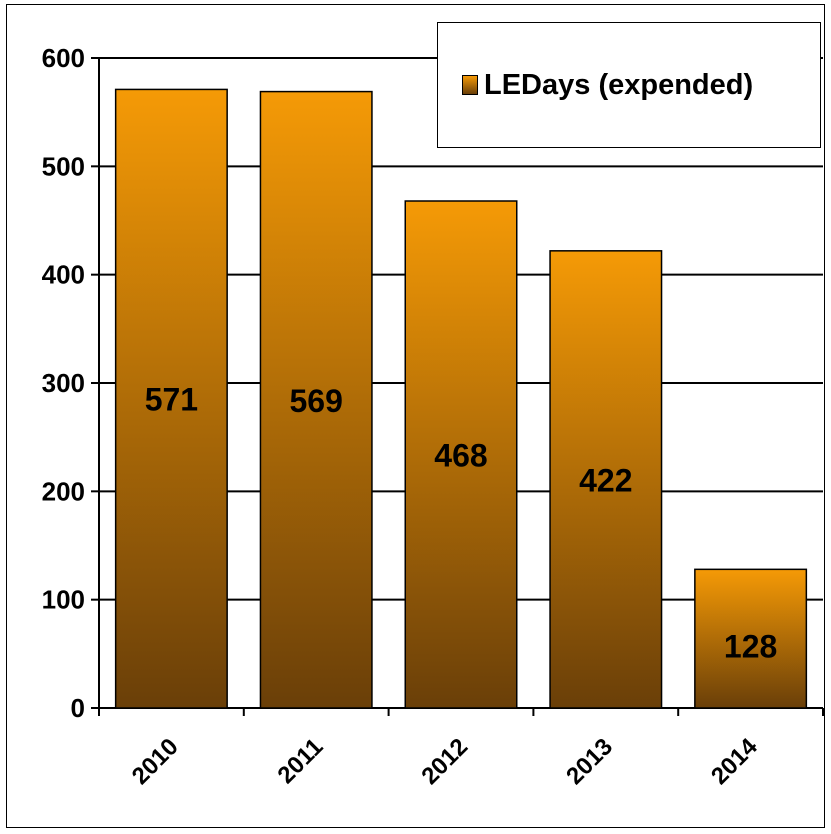  I want to click on y-tick-label: 300, so click(63, 383).